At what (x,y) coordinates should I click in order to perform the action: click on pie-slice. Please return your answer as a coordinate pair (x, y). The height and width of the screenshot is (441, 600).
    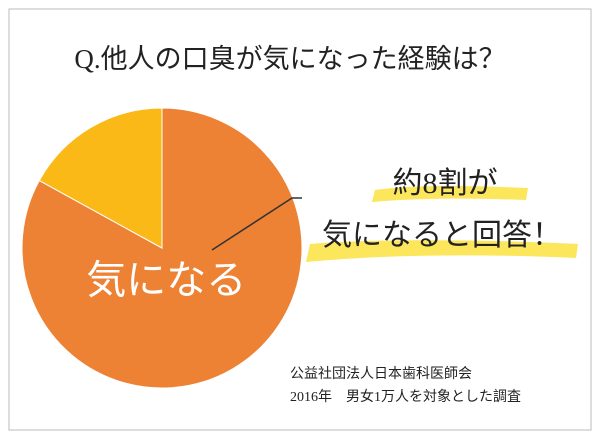
    Looking at the image, I should click on (100, 178).